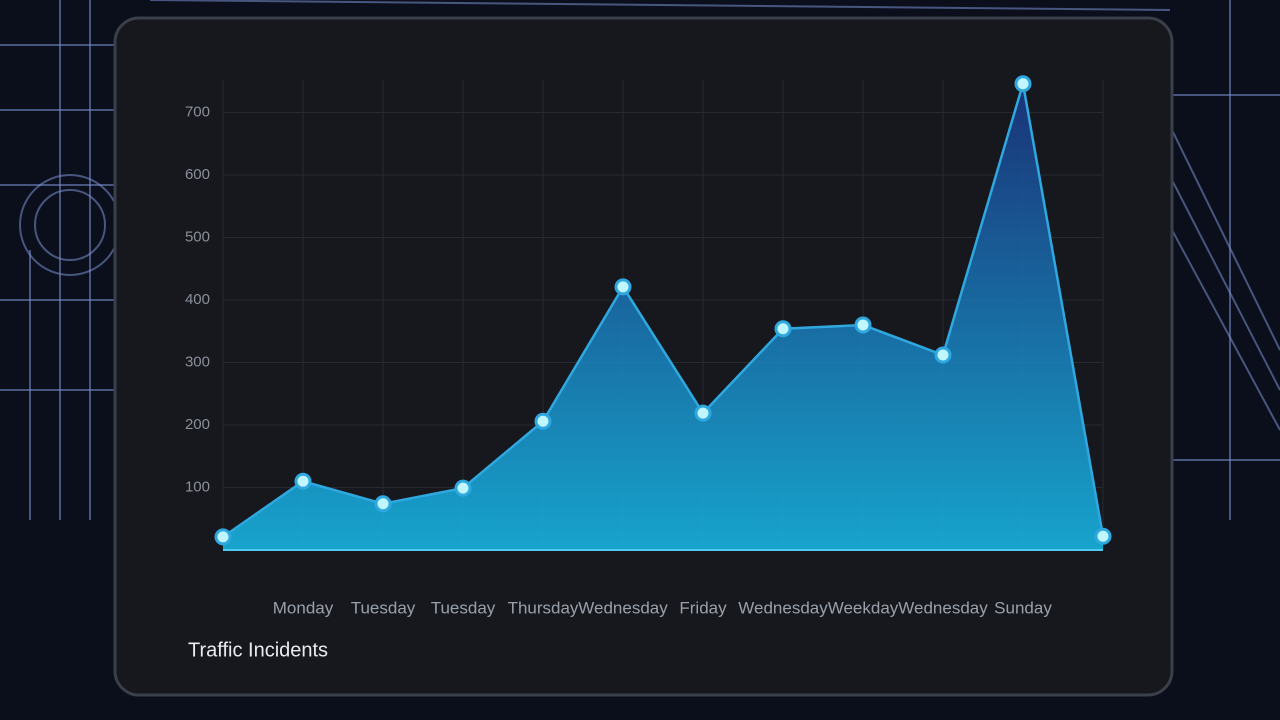  What do you see at coordinates (197, 111) in the screenshot?
I see `y-tick-label: 700` at bounding box center [197, 111].